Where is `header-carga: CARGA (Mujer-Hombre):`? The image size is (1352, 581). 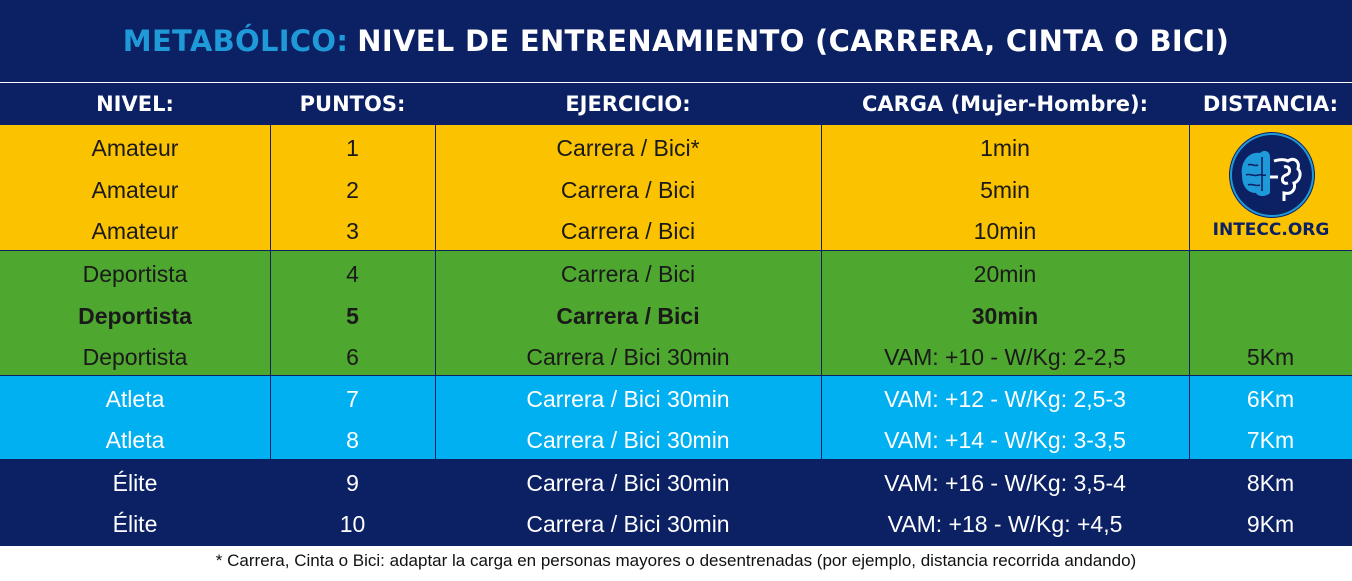
header-carga: CARGA (Mujer-Hombre): is located at coordinates (1005, 104).